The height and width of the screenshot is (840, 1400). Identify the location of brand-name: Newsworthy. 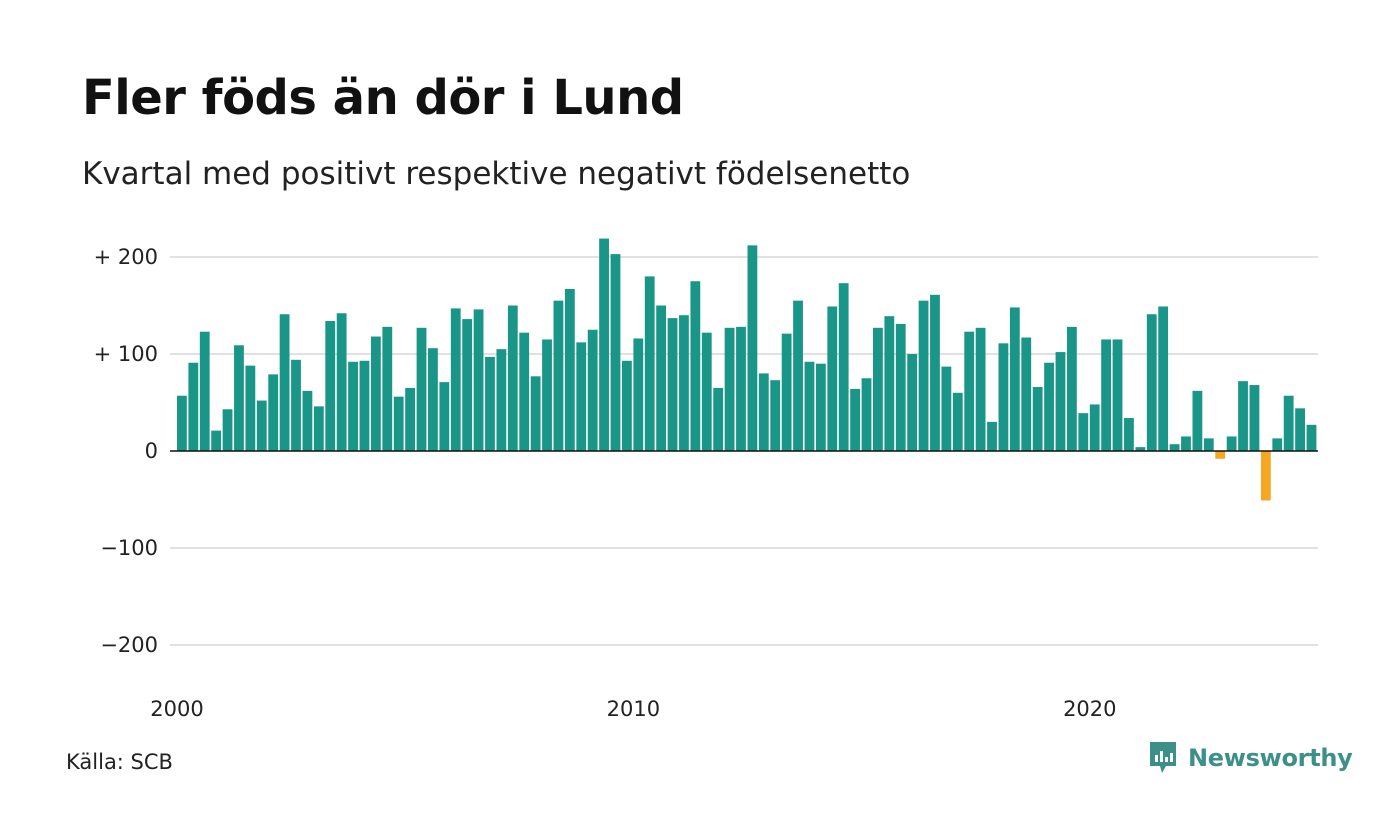
(1270, 758).